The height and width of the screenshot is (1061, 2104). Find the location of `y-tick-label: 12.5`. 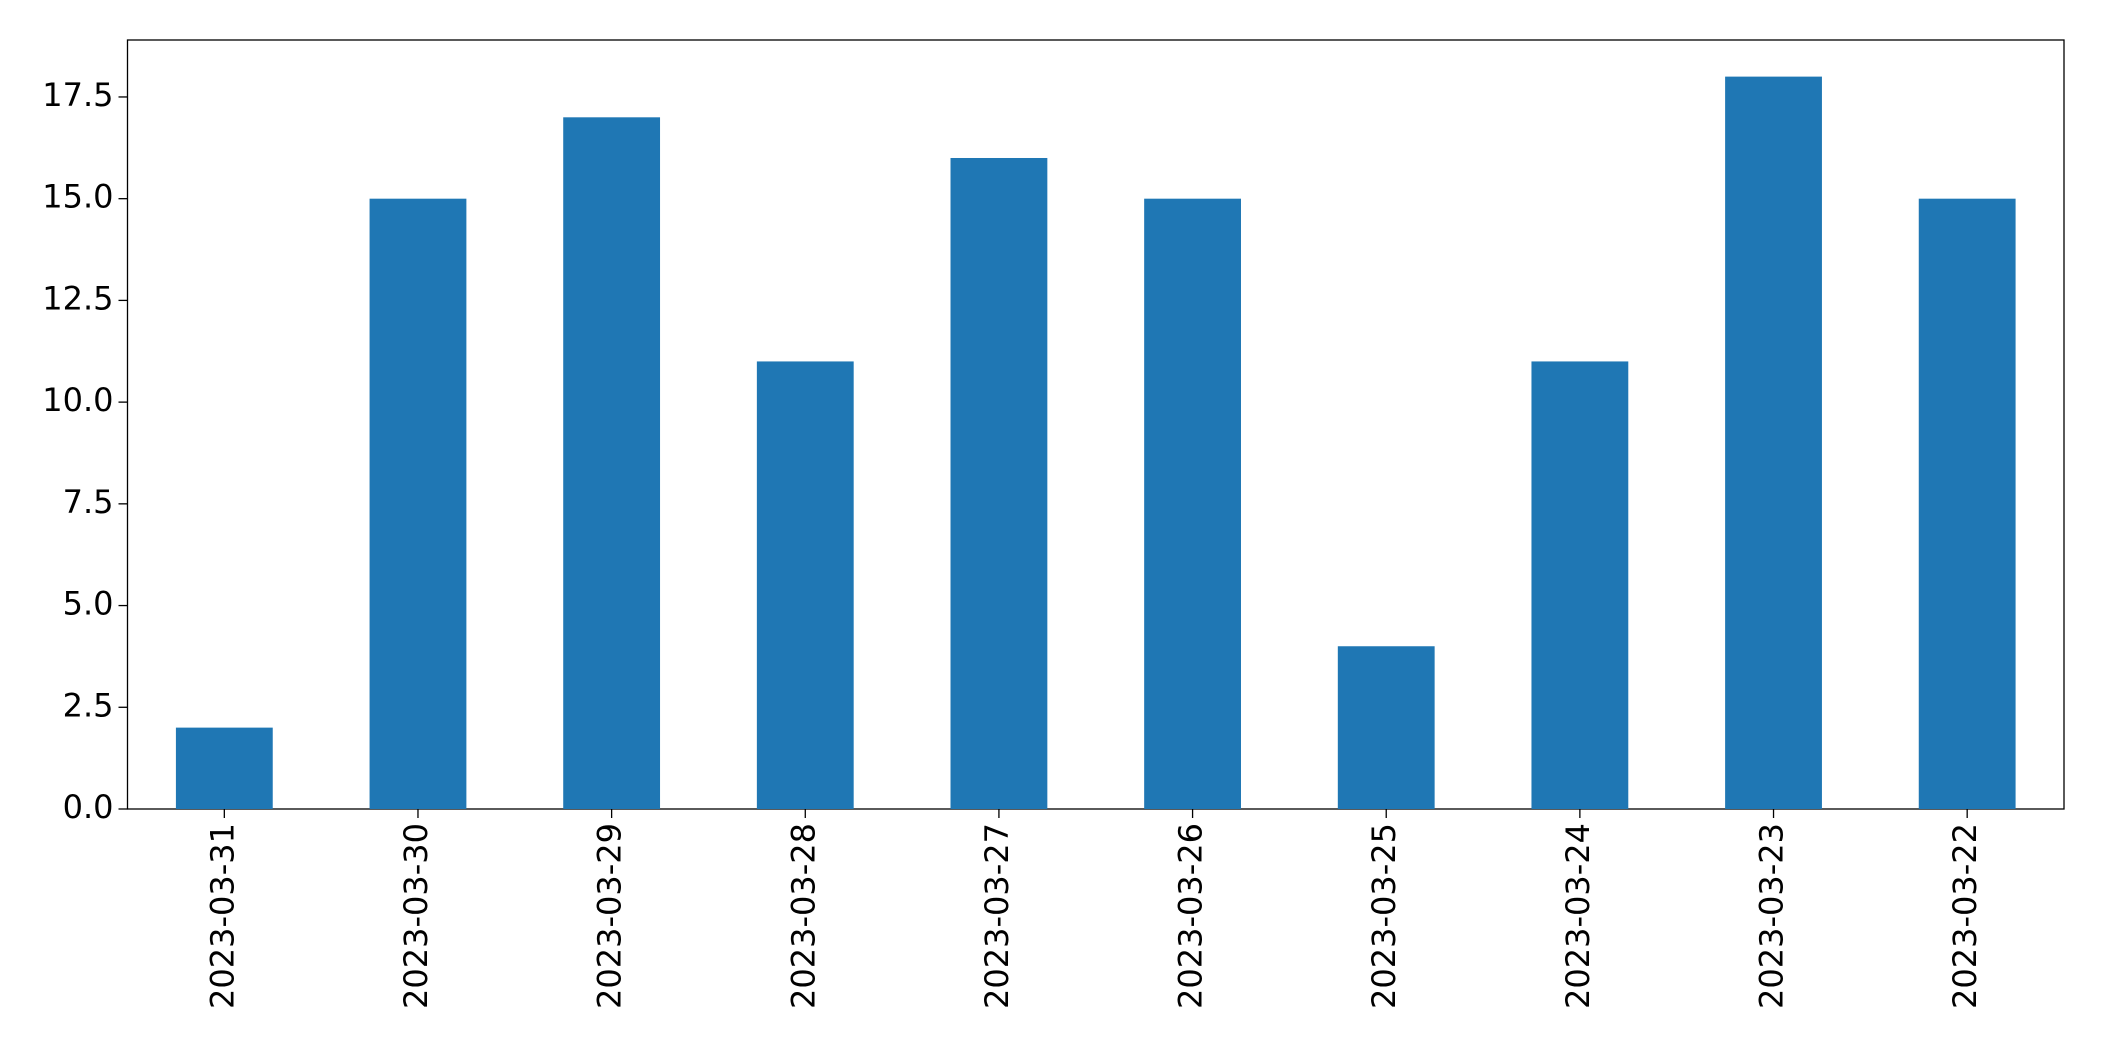

y-tick-label: 12.5 is located at coordinates (77, 298).